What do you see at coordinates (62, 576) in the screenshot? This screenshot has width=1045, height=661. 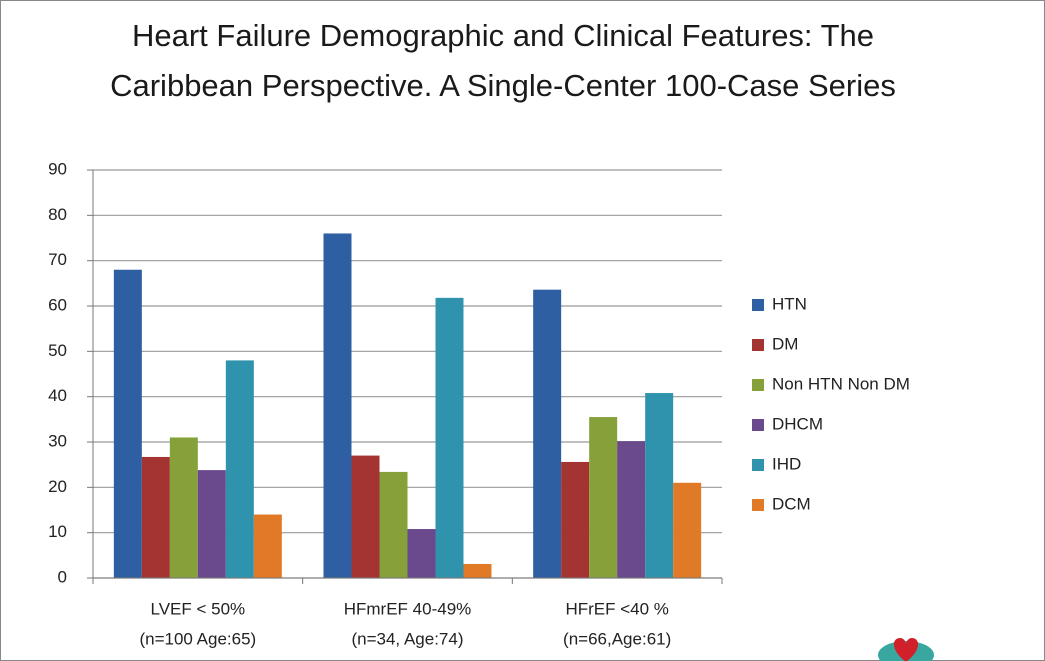 I see `y-tick-label: 0` at bounding box center [62, 576].